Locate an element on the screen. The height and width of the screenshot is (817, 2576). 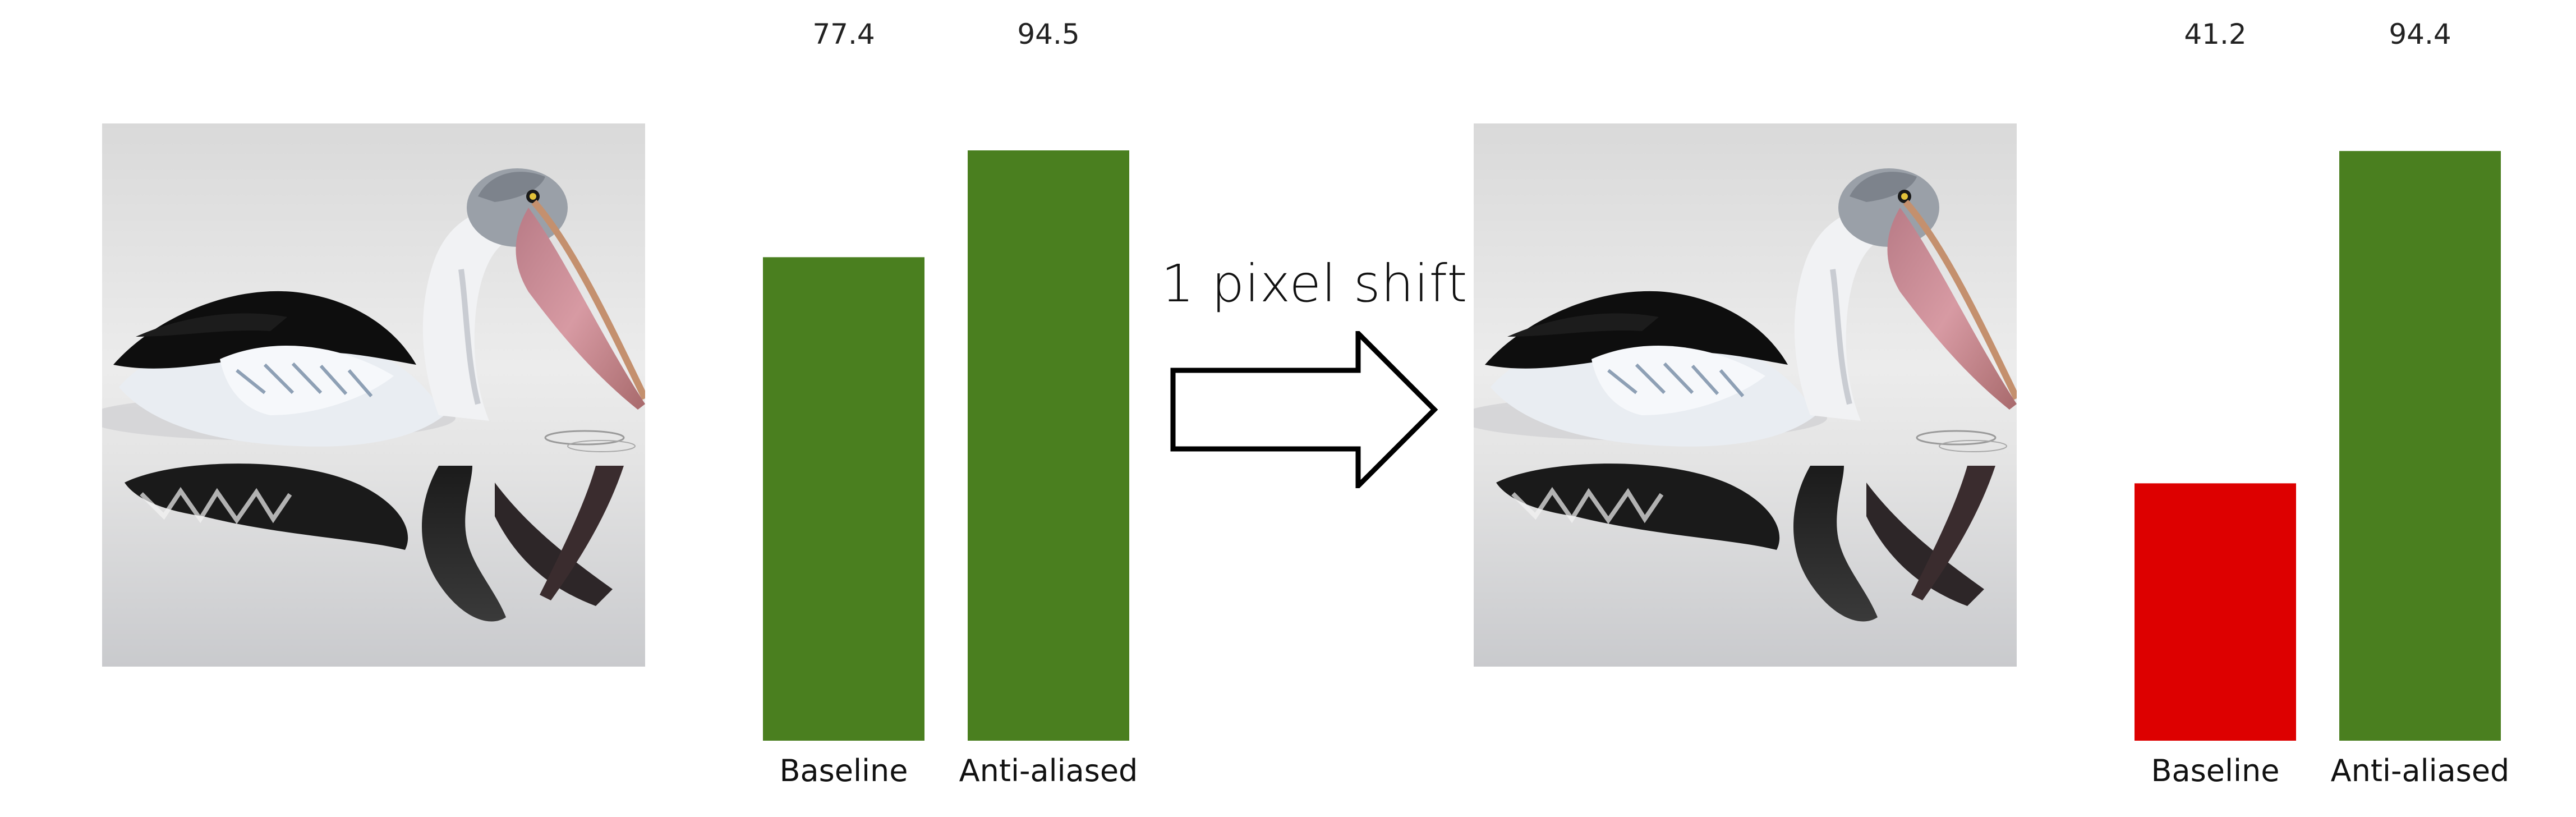
right-arrow-icon is located at coordinates (1304, 409).